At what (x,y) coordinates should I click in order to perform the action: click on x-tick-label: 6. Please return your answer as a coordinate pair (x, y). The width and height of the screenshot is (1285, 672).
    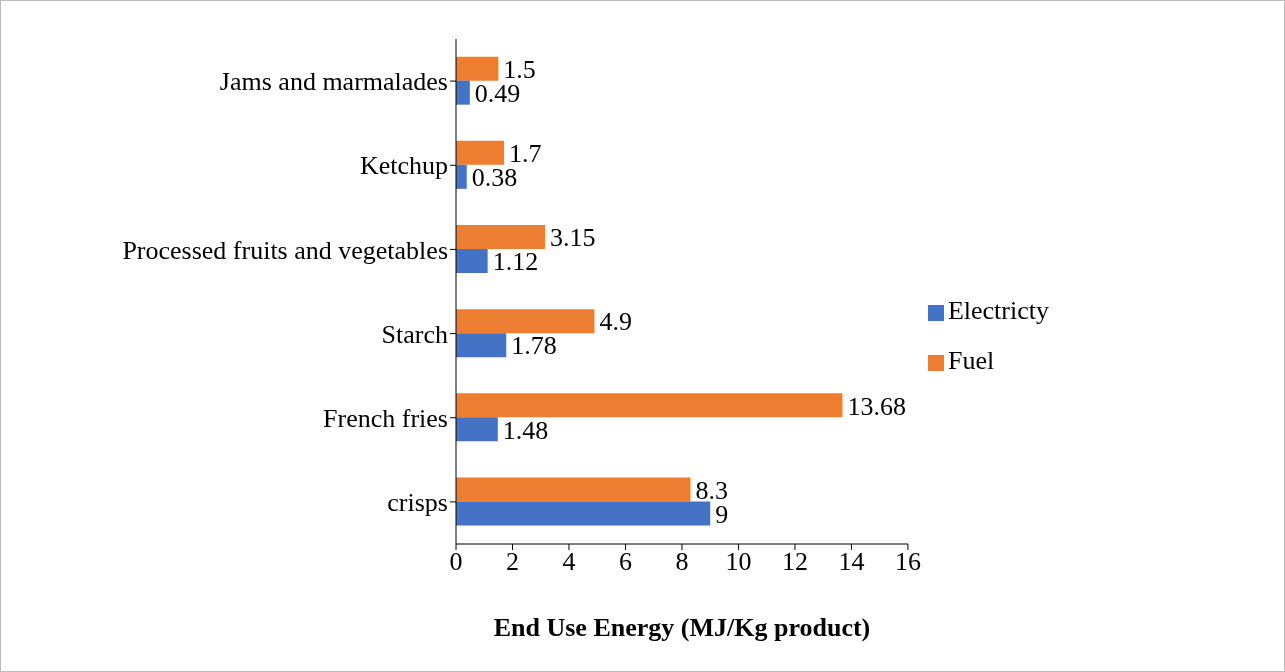
    Looking at the image, I should click on (625, 562).